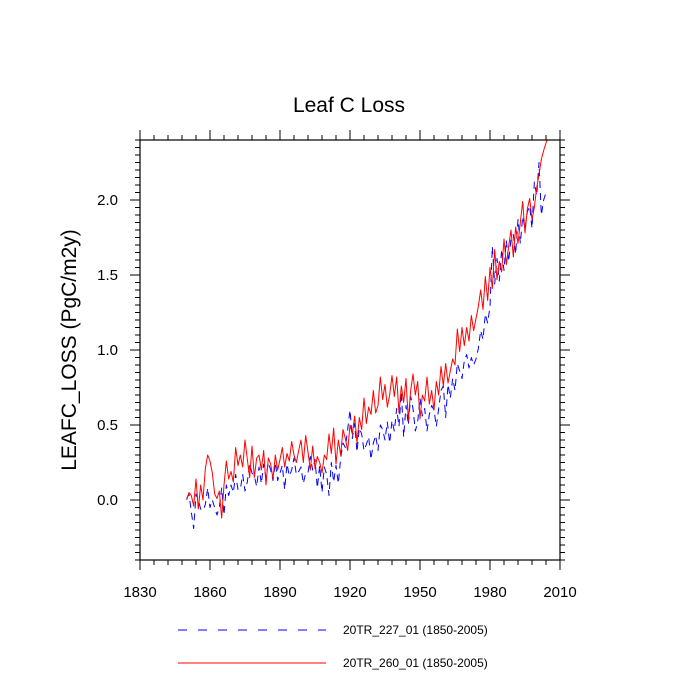 The image size is (700, 700). What do you see at coordinates (107, 500) in the screenshot?
I see `y-tick-label: 0.0` at bounding box center [107, 500].